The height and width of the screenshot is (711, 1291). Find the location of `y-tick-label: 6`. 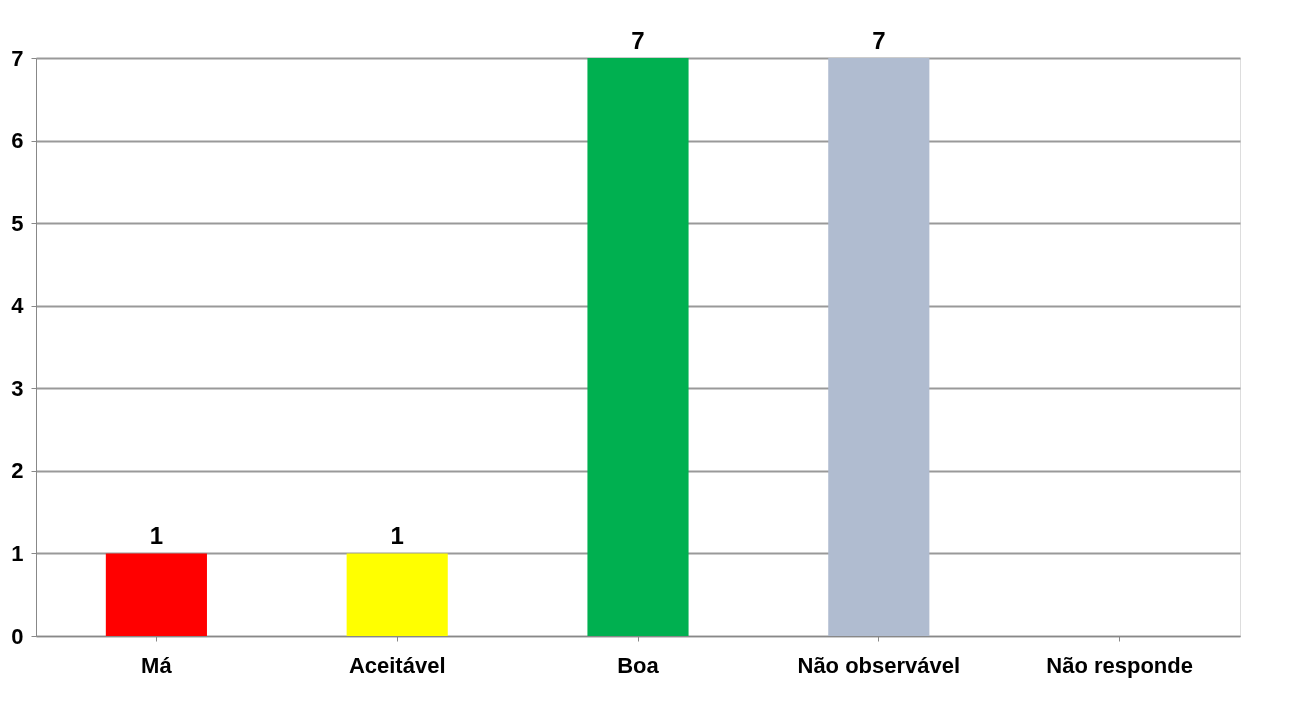

y-tick-label: 6 is located at coordinates (17, 141).